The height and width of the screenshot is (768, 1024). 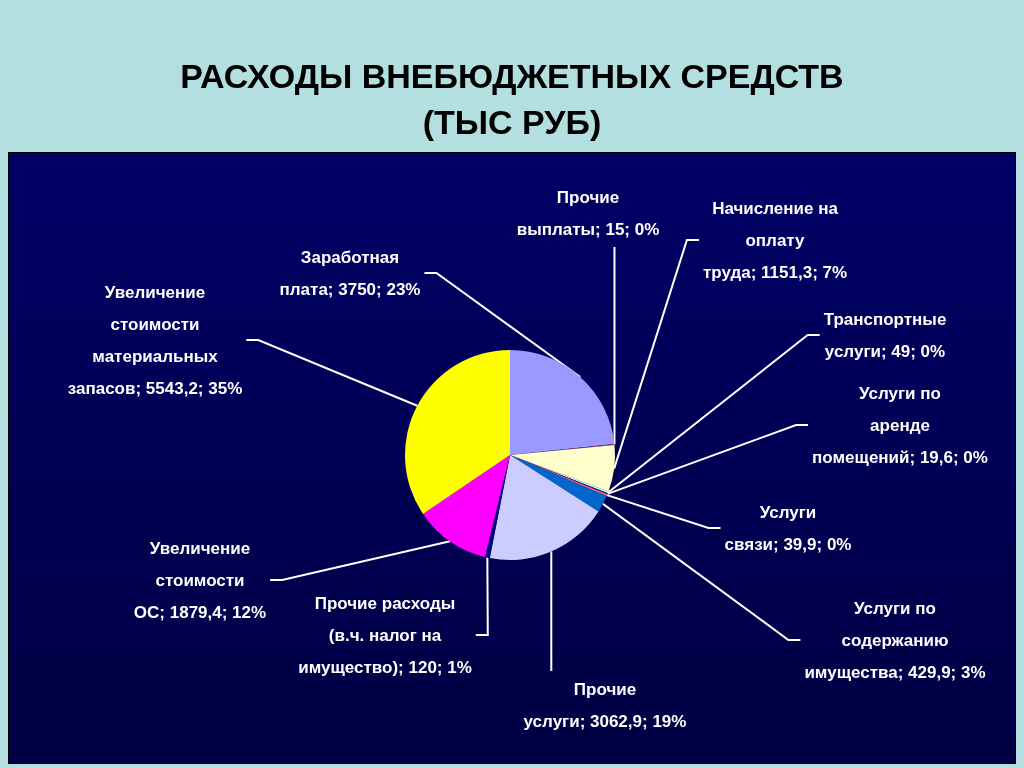 I want to click on slice-label: Увеличение стоимости ОС; 1879,4; 12%, so click(x=200, y=580).